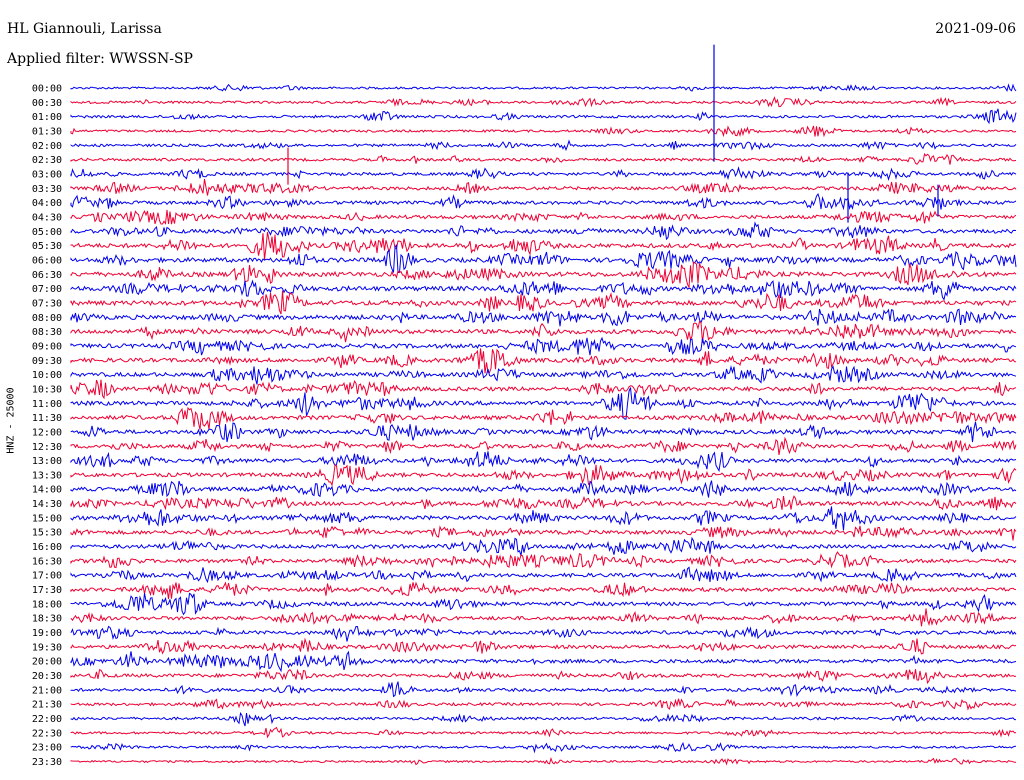 This screenshot has width=1024, height=780. I want to click on time-label: 05:00, so click(47, 232).